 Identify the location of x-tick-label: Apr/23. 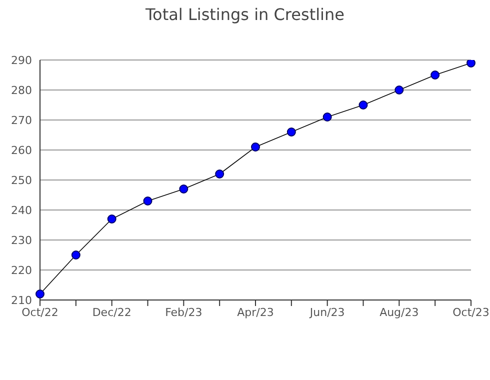
(255, 312).